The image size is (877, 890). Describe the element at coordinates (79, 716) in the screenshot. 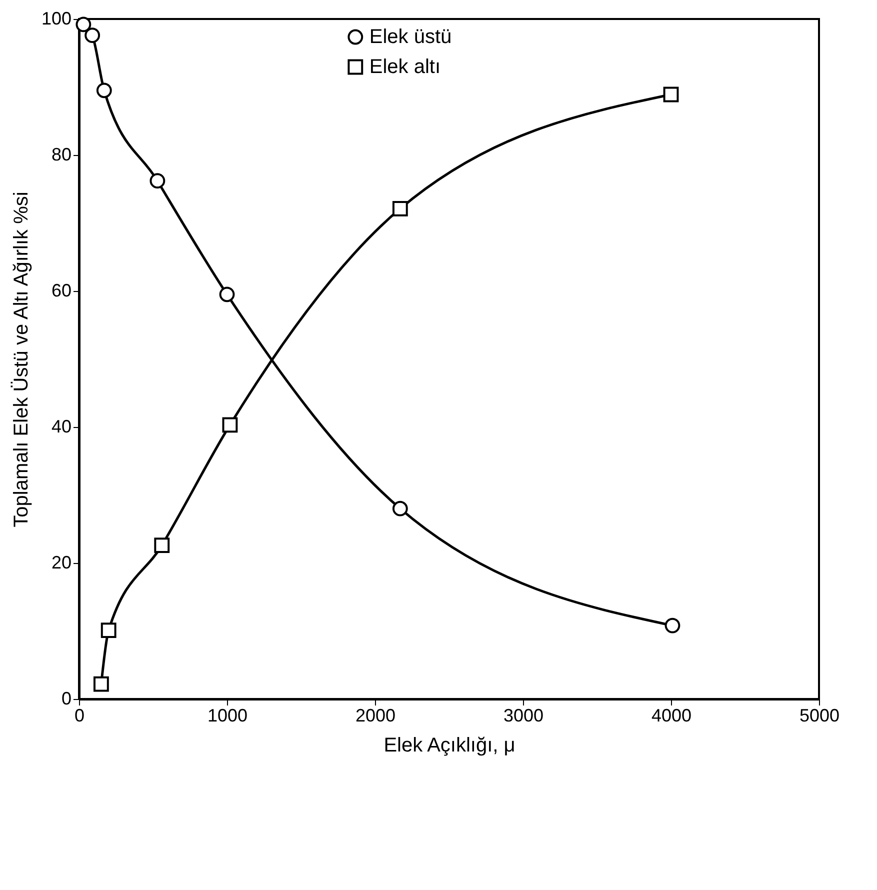

I see `x-tick-label: 0` at that location.